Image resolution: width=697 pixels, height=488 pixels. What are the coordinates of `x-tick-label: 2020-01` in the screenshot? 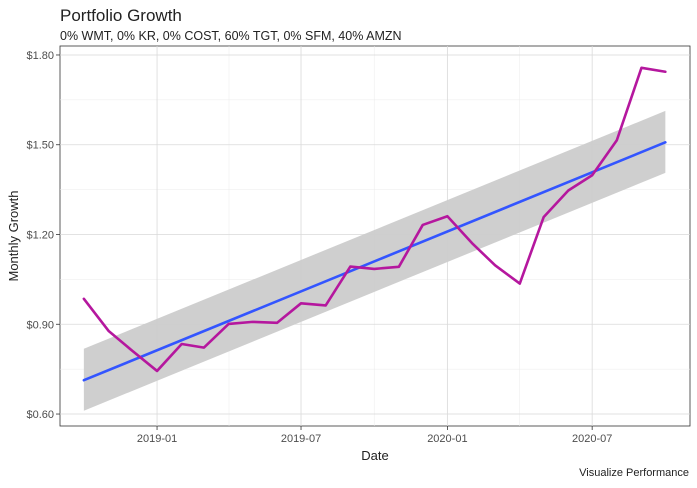 It's located at (447, 439).